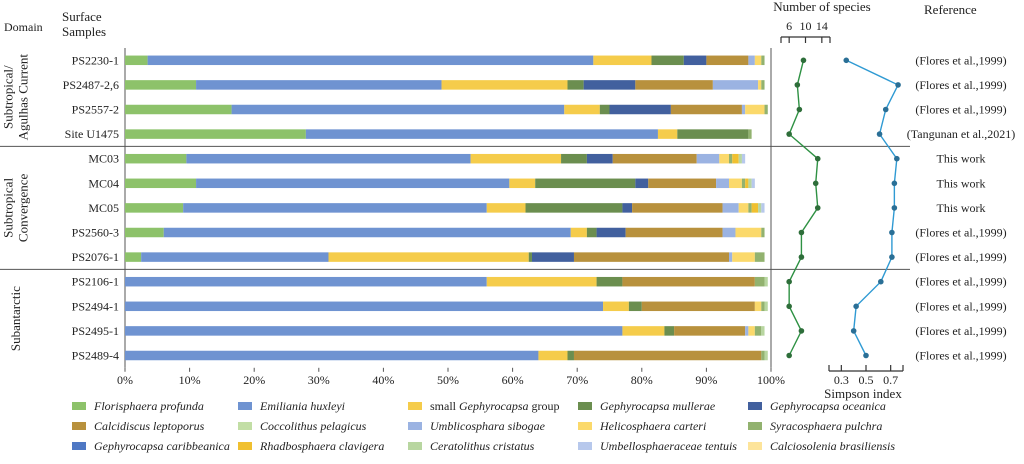 The image size is (1024, 464). What do you see at coordinates (482, 445) in the screenshot?
I see `legend-label-italic: Ceratolithus cristatus` at bounding box center [482, 445].